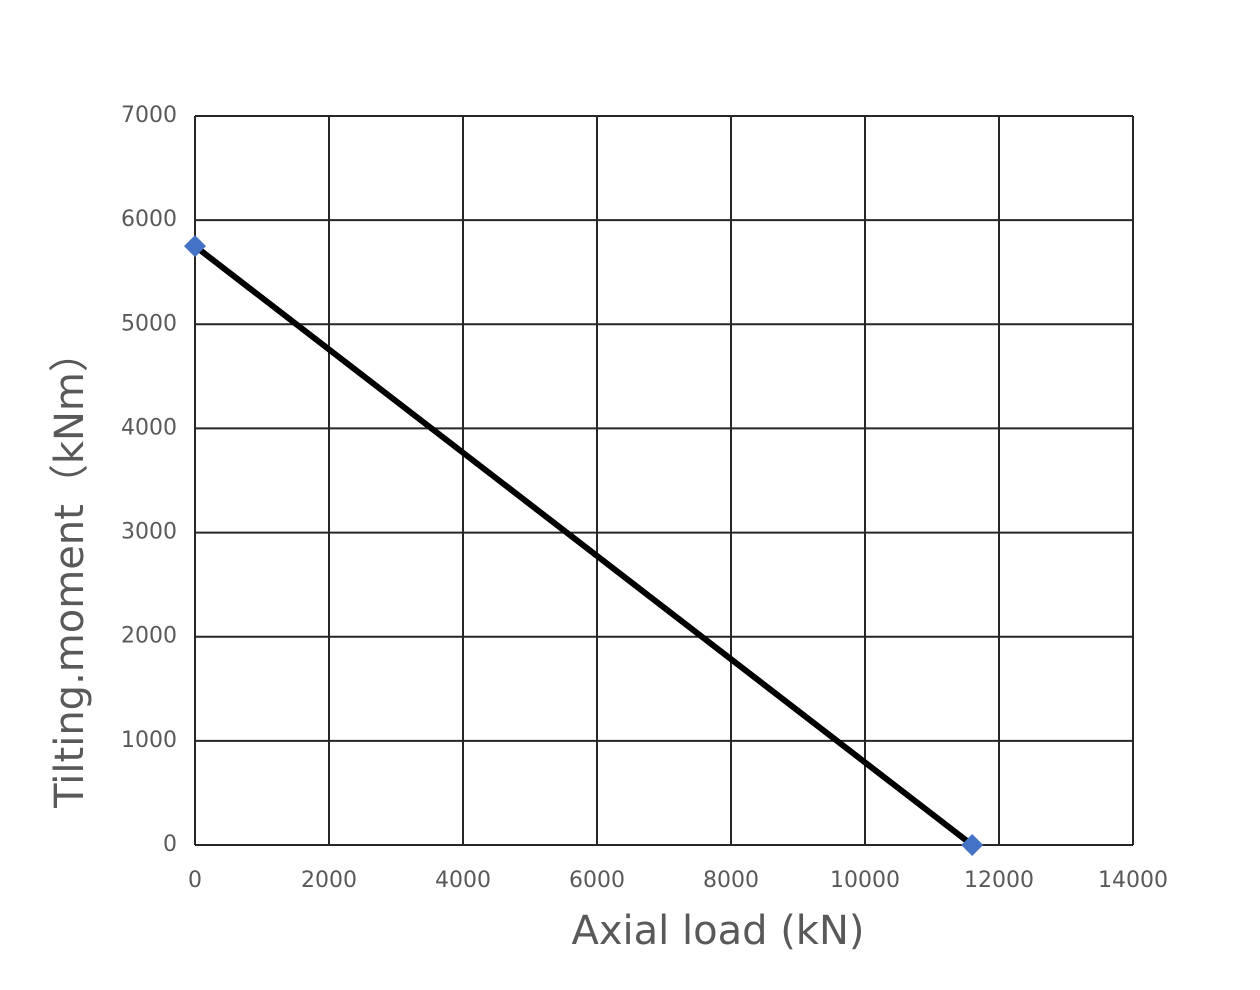 Image resolution: width=1260 pixels, height=990 pixels. What do you see at coordinates (149, 115) in the screenshot?
I see `y-tick-label: 7000` at bounding box center [149, 115].